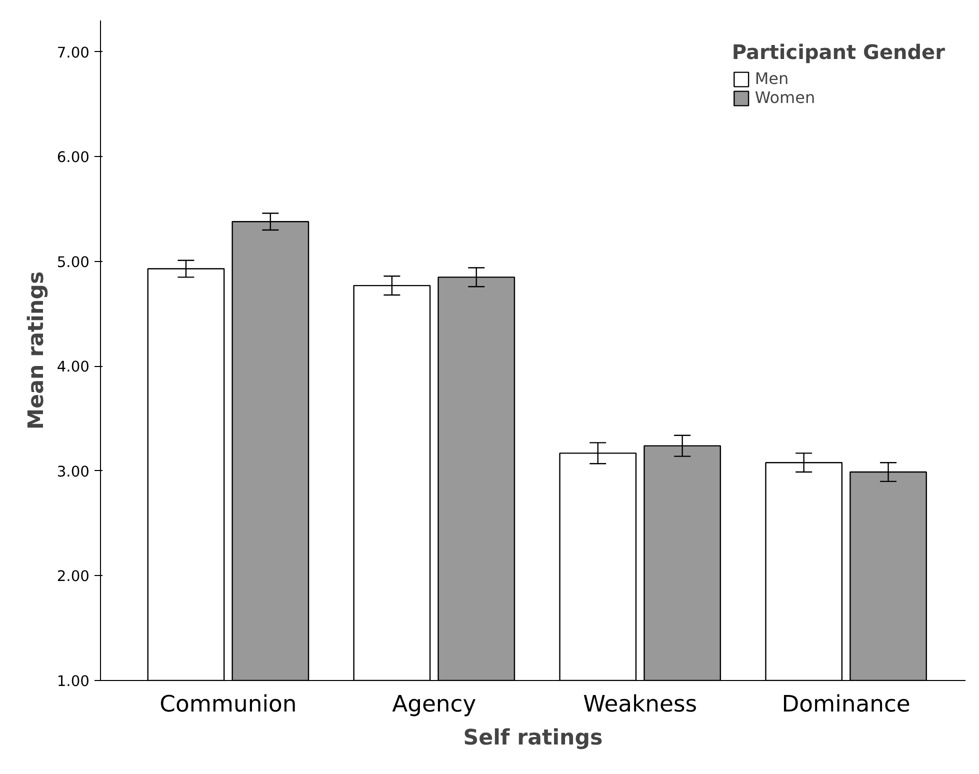  What do you see at coordinates (36, 350) in the screenshot?
I see `y-axis-title: Mean ratings` at bounding box center [36, 350].